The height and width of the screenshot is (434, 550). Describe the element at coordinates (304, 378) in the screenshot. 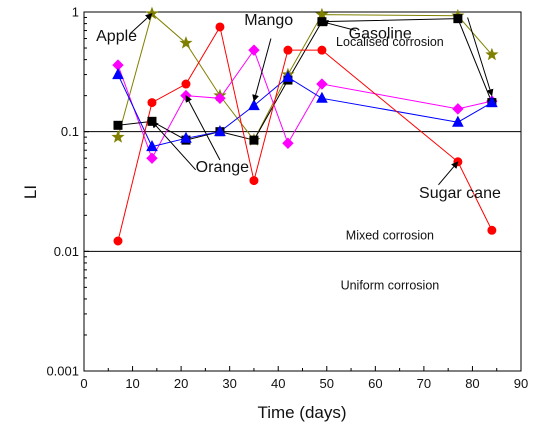

I see `x-axis-ticks: 0 10 20 30 40 50 60 70 80 90` at that location.